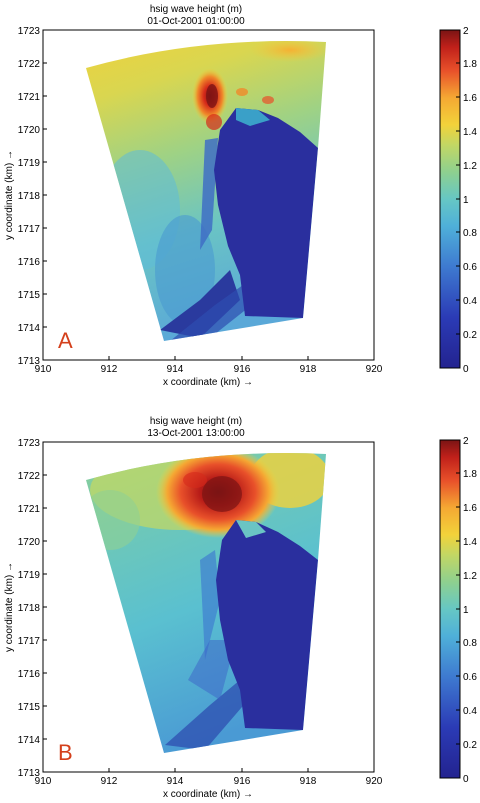  What do you see at coordinates (9, 607) in the screenshot?
I see `panel-b-y-axis-label: y coordinate (km) →` at bounding box center [9, 607].